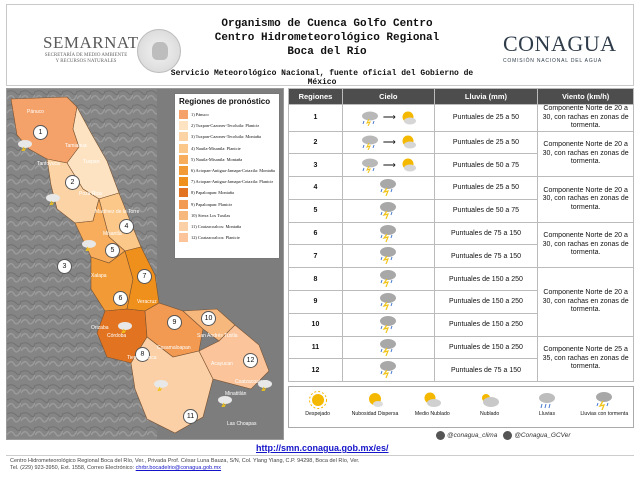 This screenshot has width=640, height=480. I want to click on legend-item: 2) Tuxpan-Cazones-Tecolutla: Planicie, so click(227, 125).